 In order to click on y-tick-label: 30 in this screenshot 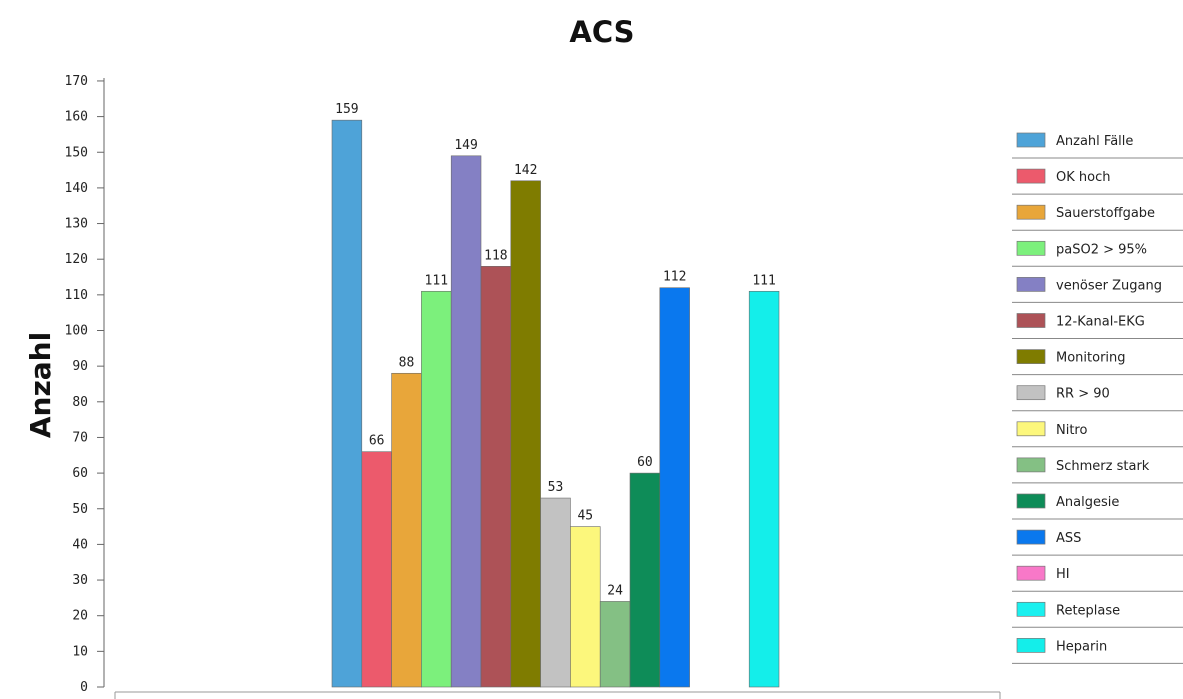, I will do `click(80, 580)`.